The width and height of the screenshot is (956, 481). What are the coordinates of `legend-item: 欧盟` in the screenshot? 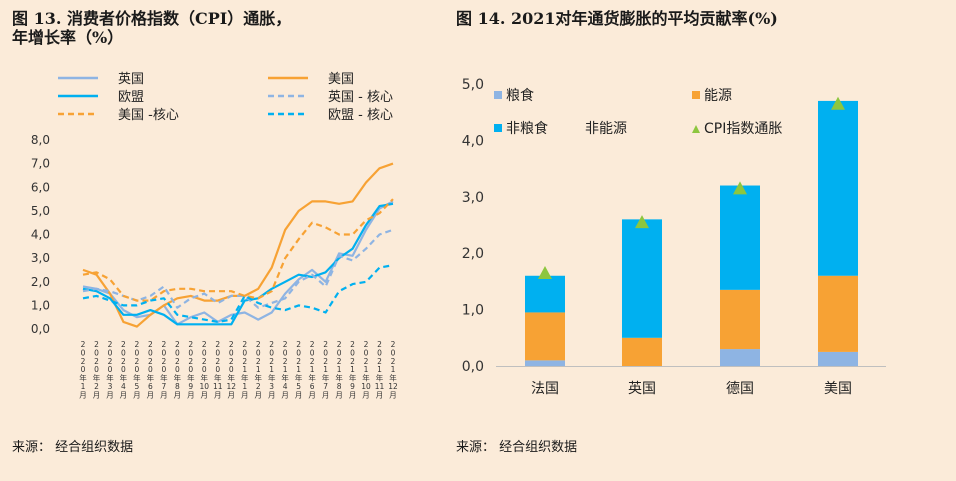 It's located at (101, 97).